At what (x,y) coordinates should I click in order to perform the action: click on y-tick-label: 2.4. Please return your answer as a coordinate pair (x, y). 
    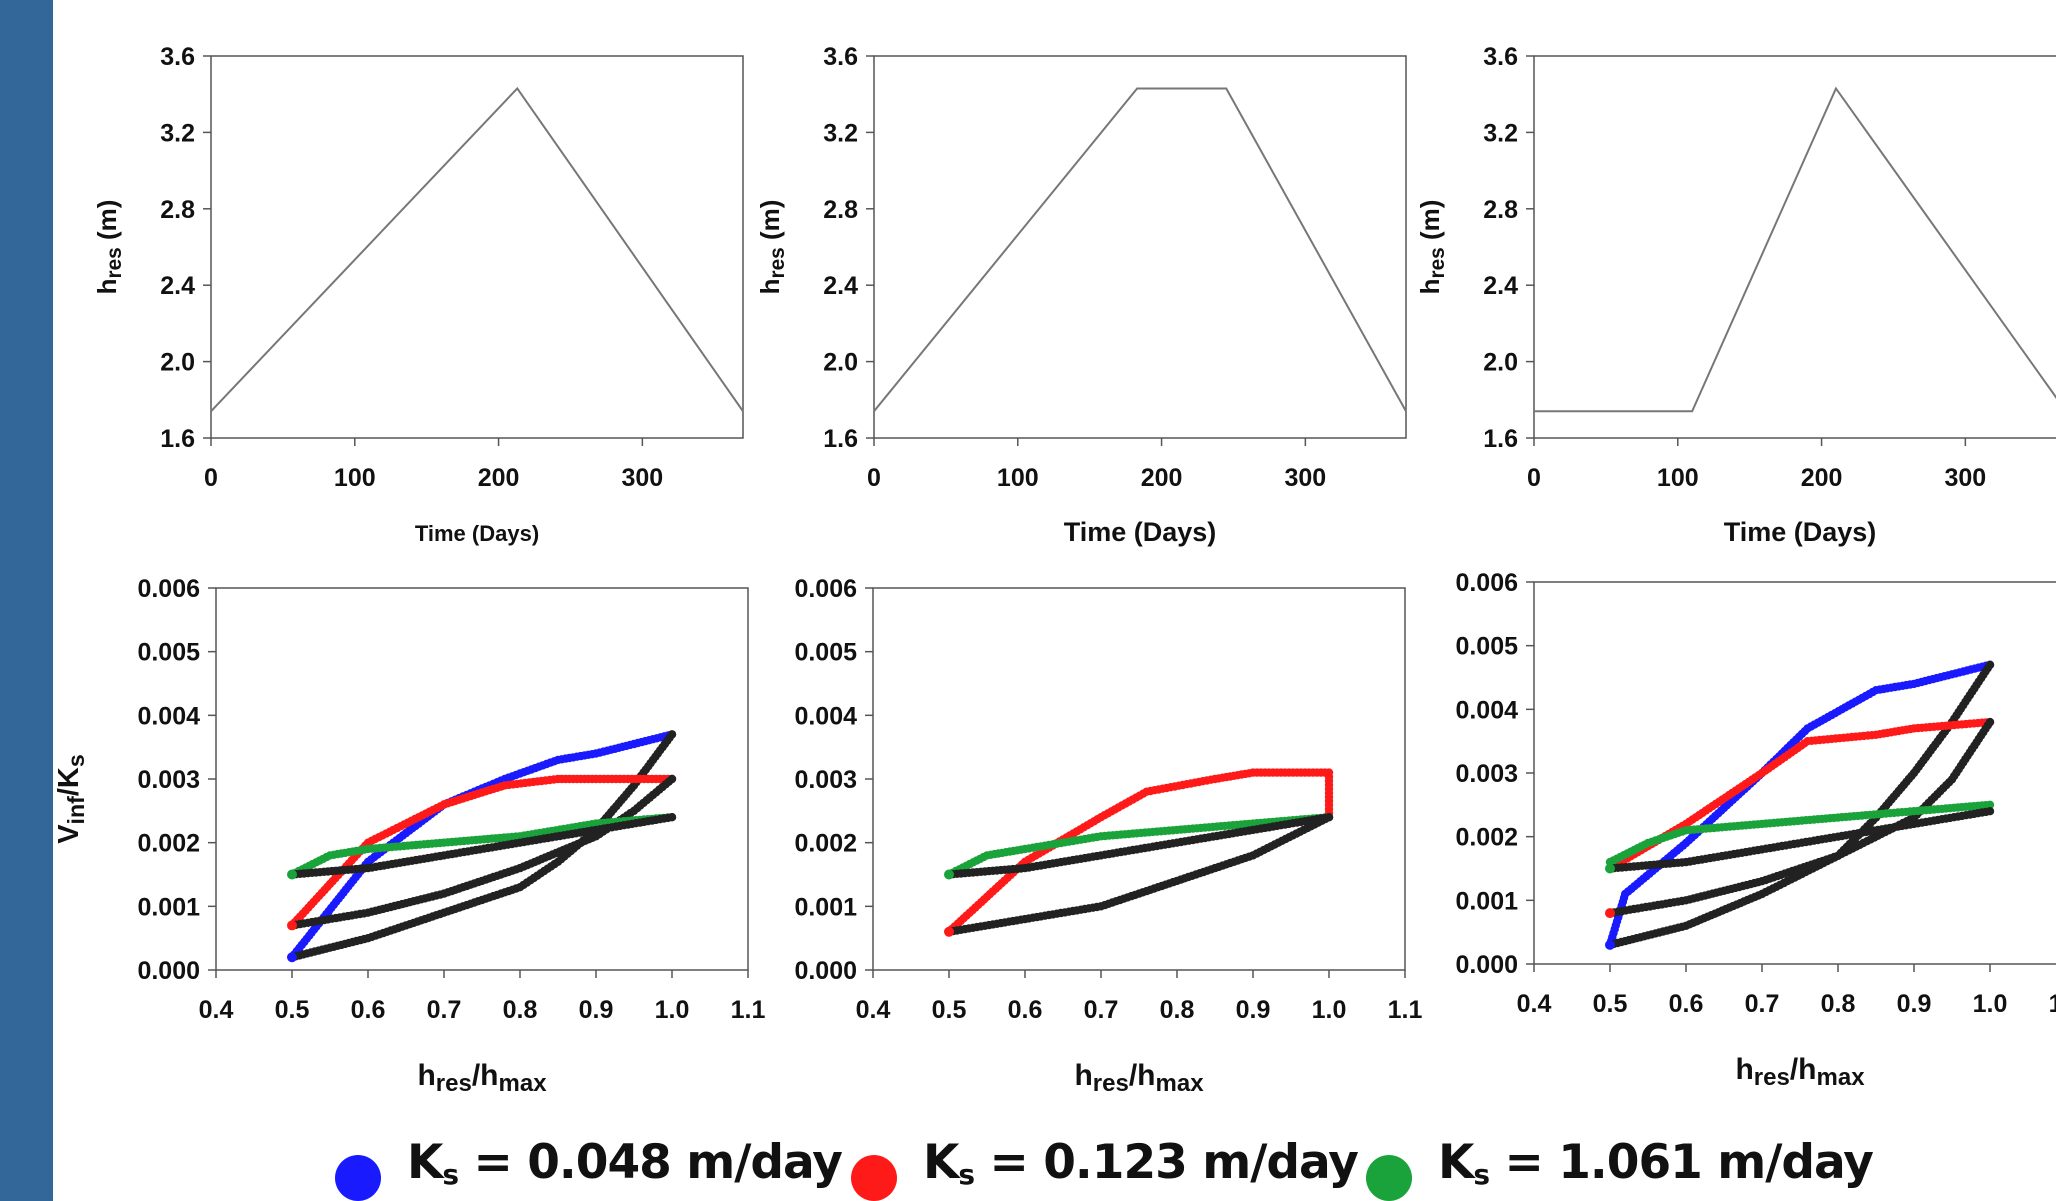
    Looking at the image, I should click on (840, 286).